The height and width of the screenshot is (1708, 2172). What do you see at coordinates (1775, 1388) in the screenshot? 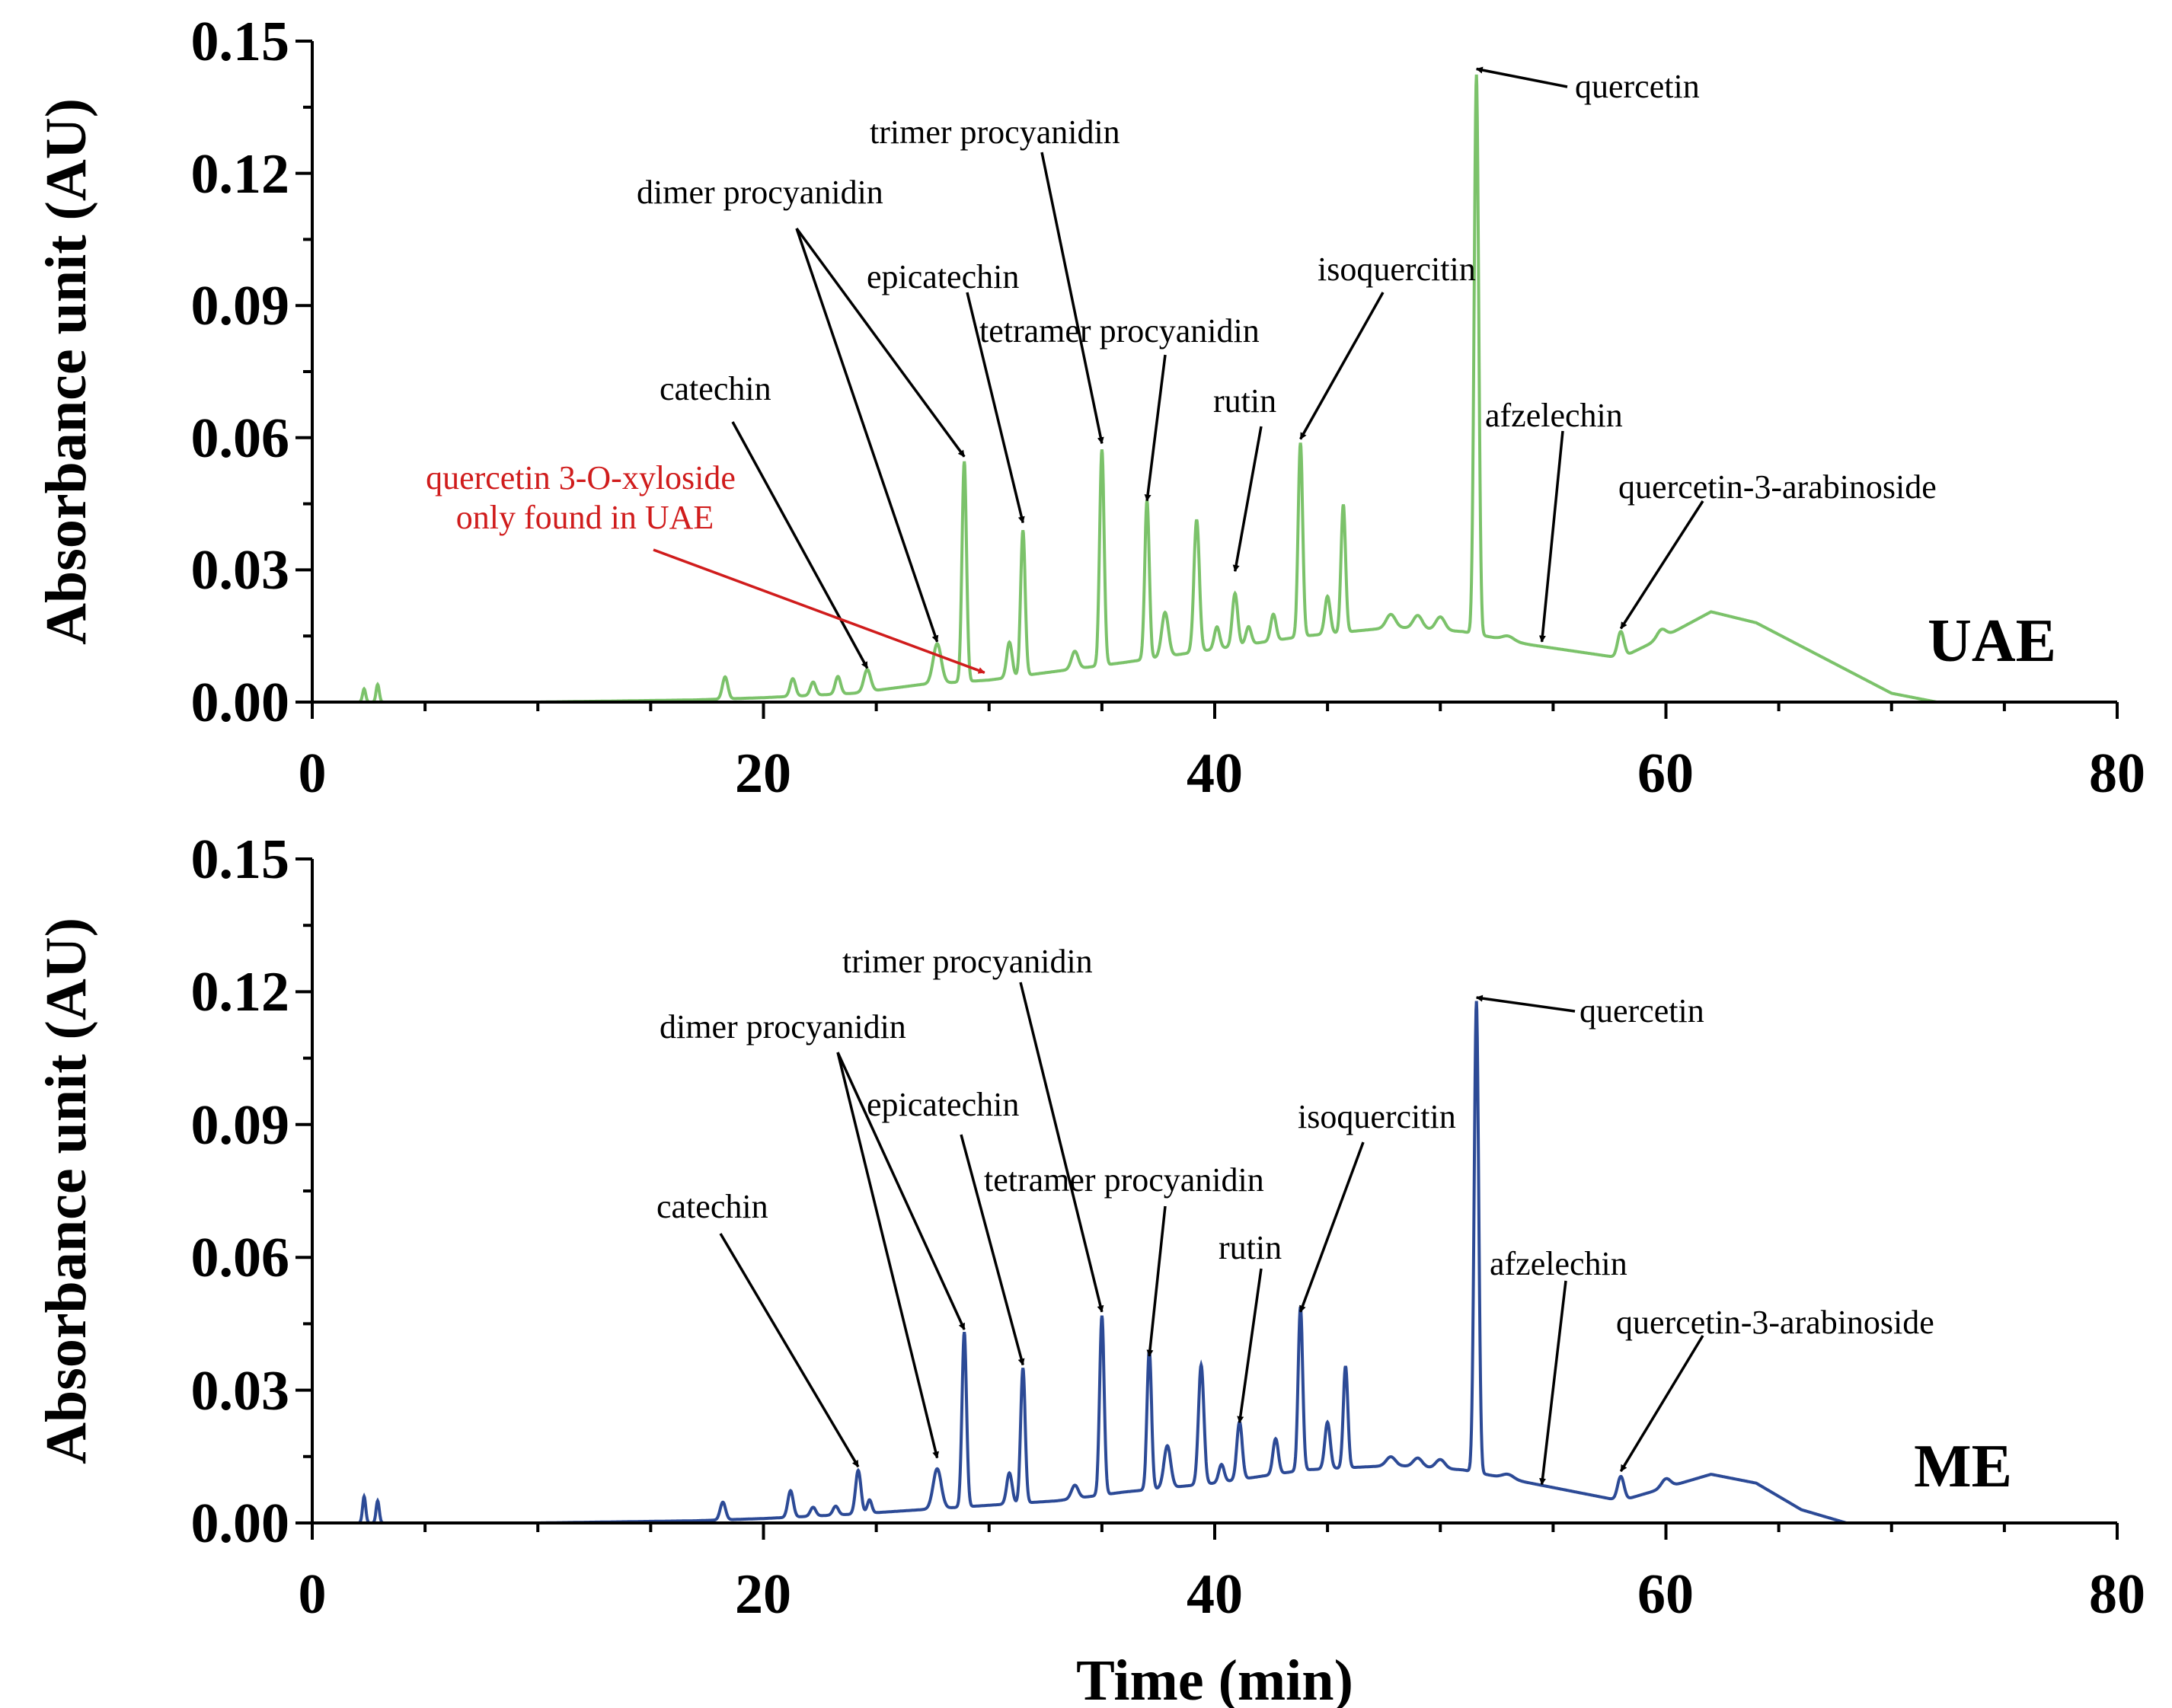
I see `me-annotation-arabinoside: quercetin-3-arabinoside` at bounding box center [1775, 1388].